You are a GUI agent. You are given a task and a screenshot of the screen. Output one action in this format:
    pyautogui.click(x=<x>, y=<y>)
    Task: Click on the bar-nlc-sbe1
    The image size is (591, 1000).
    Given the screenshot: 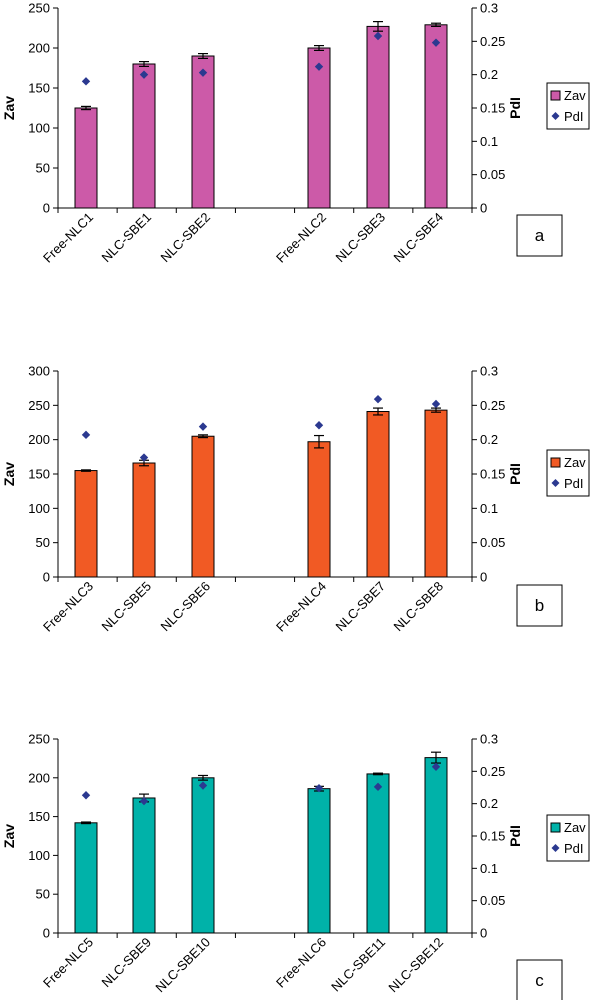 What is the action you would take?
    pyautogui.click(x=144, y=136)
    